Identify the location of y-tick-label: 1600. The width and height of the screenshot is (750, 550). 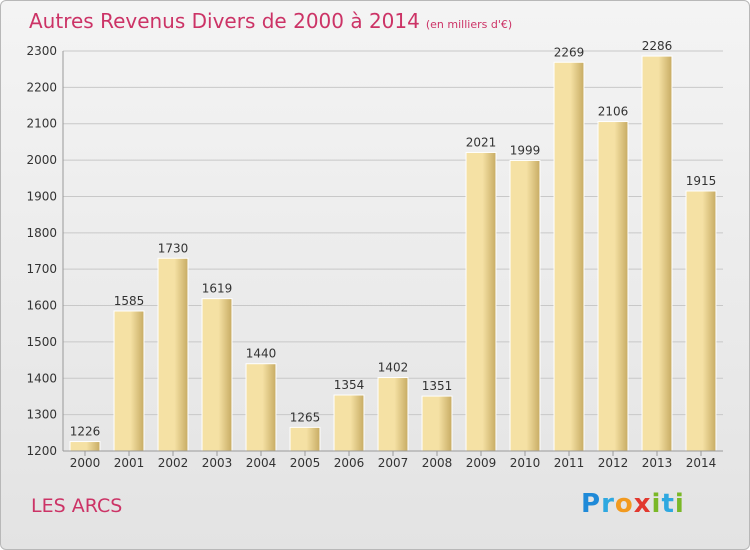
(41, 306).